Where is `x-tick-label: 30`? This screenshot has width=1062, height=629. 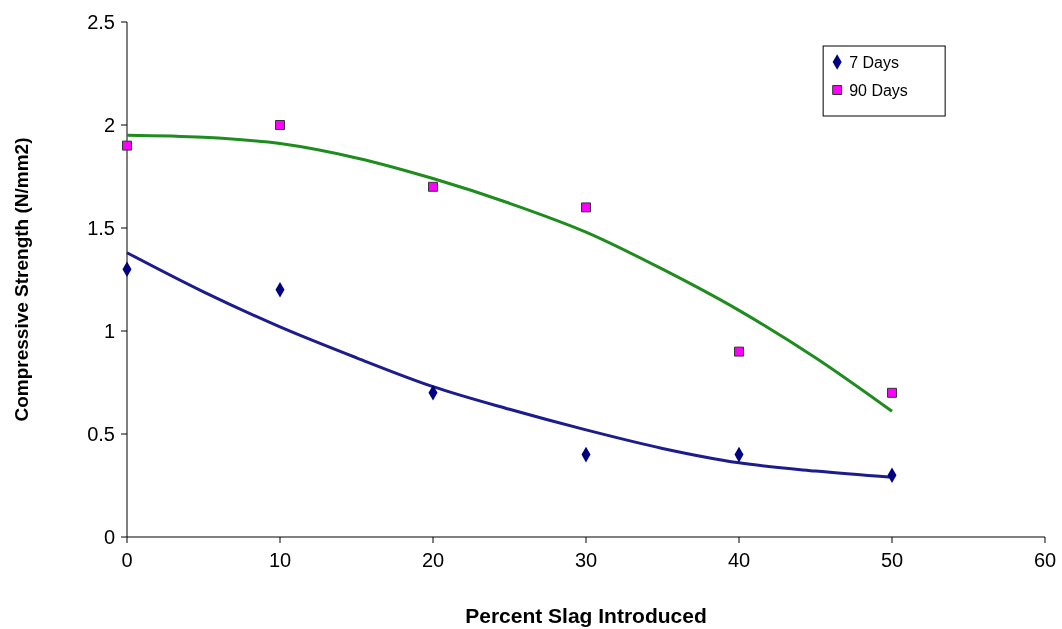
x-tick-label: 30 is located at coordinates (586, 560).